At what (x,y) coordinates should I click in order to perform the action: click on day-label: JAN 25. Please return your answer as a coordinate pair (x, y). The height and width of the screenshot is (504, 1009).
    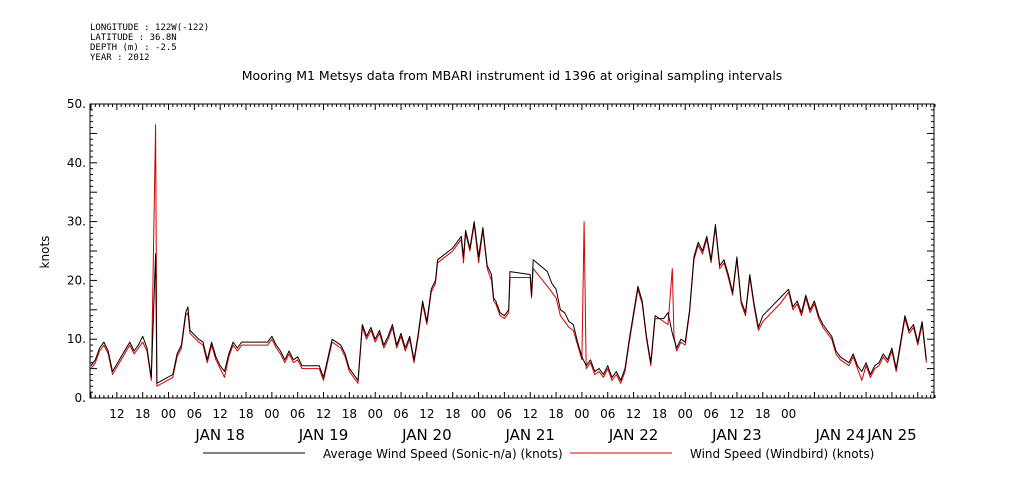
    Looking at the image, I should click on (891, 435).